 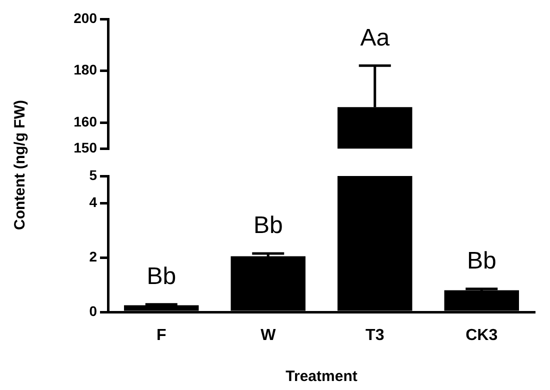 I want to click on y-tick-label: 160, so click(x=86, y=122).